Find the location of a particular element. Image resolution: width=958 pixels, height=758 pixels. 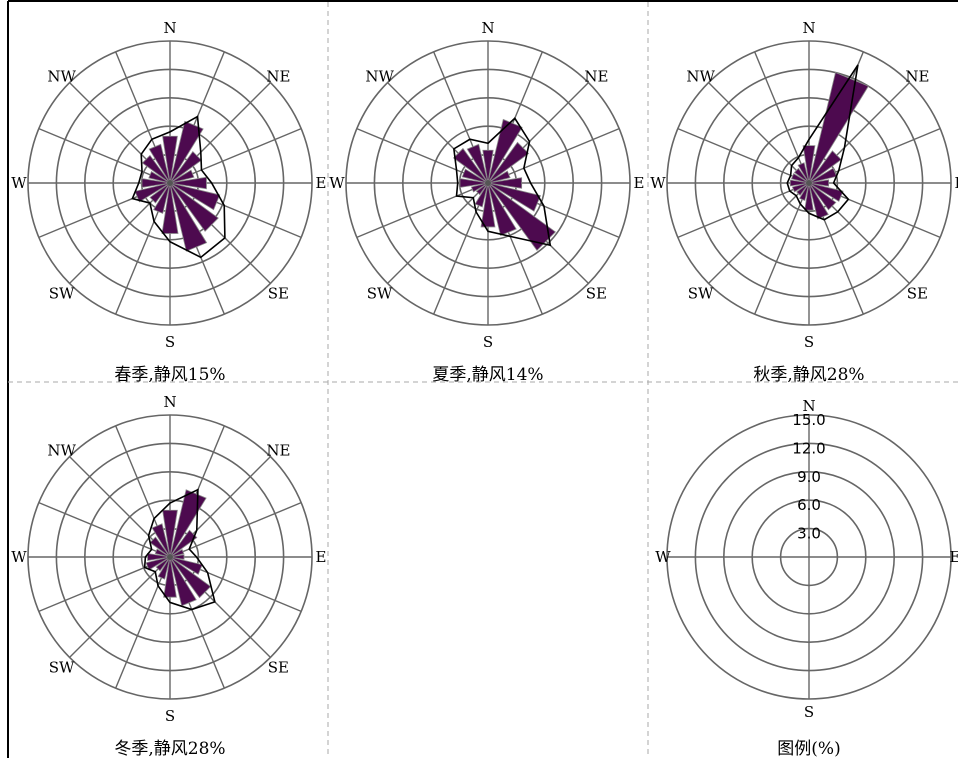

ring-label-6.0: 6.0 is located at coordinates (809, 505).